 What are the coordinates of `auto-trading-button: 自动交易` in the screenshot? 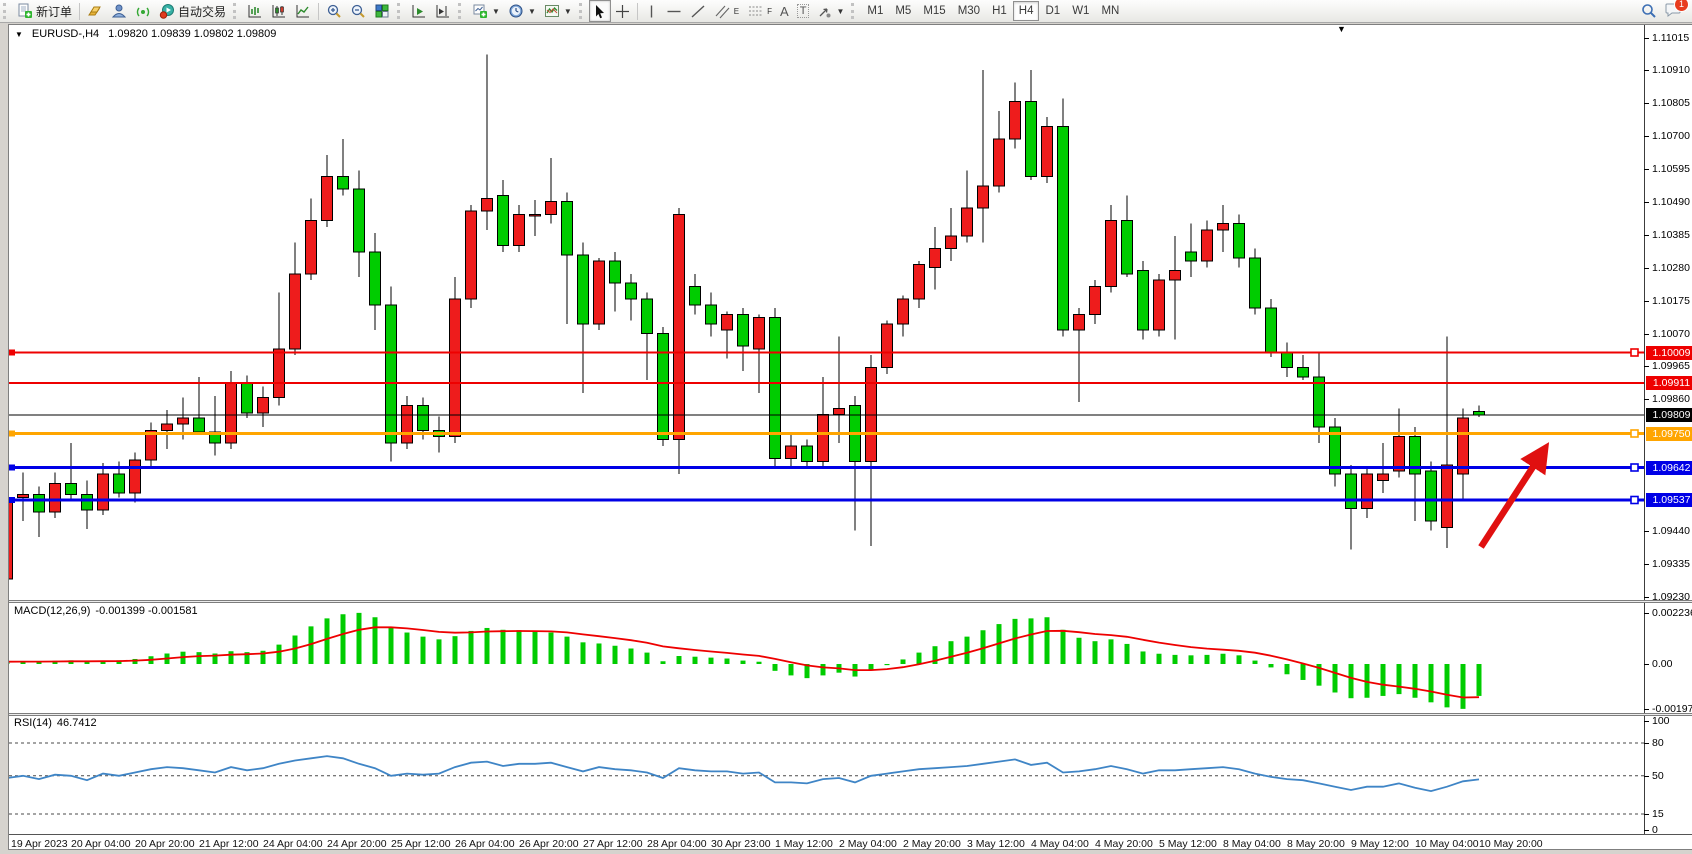 It's located at (192, 11).